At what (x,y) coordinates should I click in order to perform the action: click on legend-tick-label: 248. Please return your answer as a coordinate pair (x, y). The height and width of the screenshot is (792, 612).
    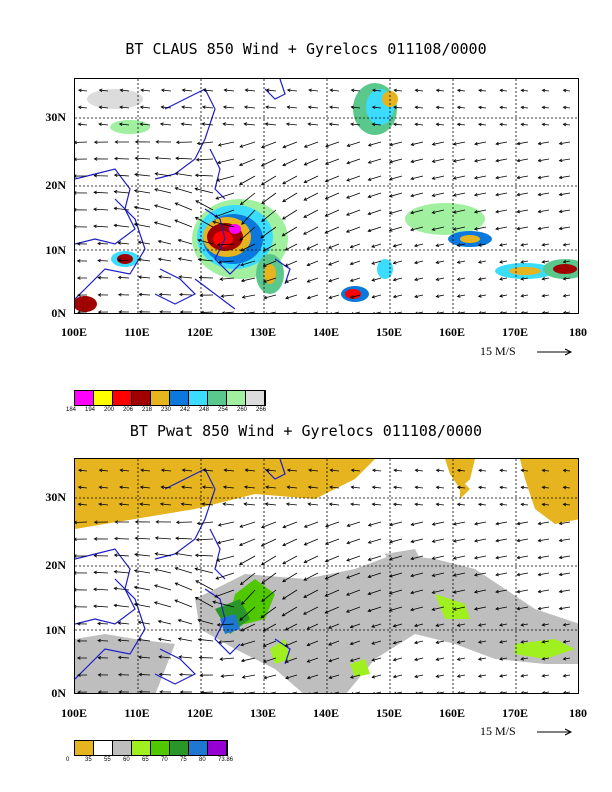
    Looking at the image, I should click on (204, 410).